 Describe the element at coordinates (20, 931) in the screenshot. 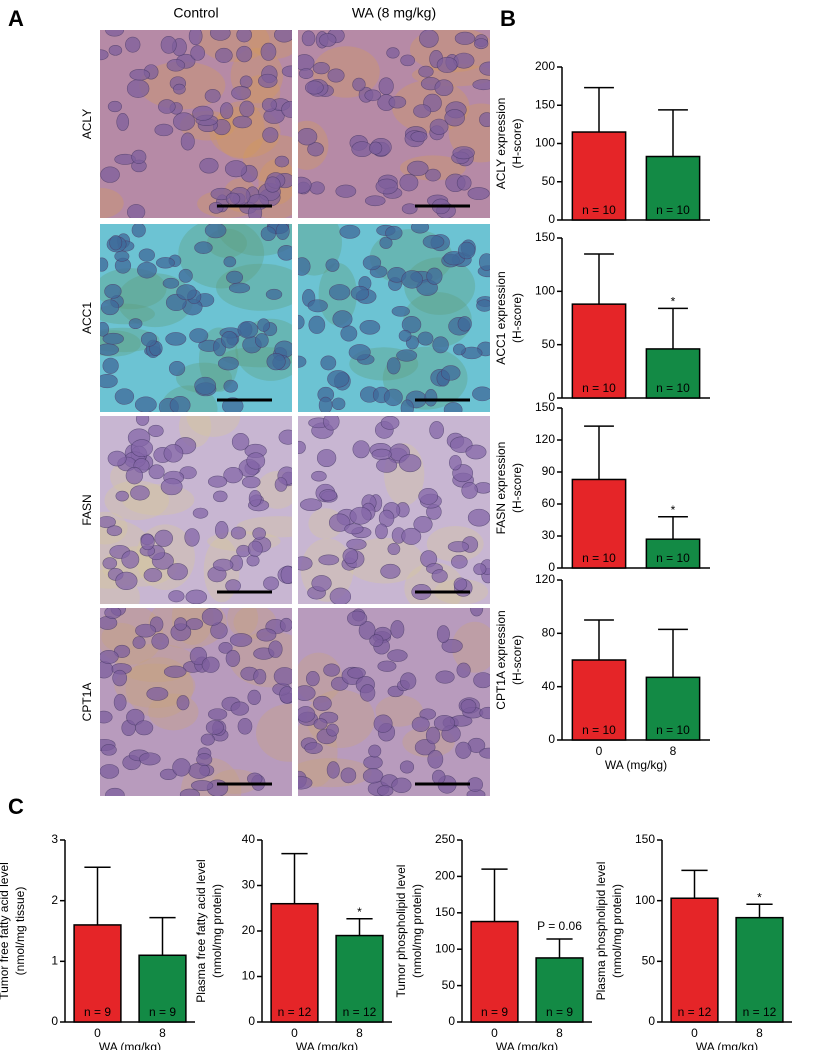

I see `y-axis-label: (nmol/mg tissue)` at that location.